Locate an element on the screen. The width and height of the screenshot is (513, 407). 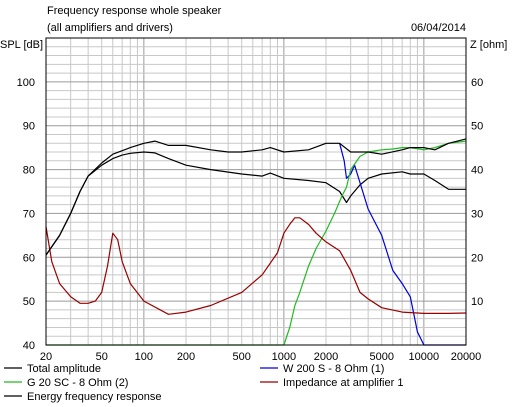
y2-tick-label: 60 is located at coordinates (477, 83).